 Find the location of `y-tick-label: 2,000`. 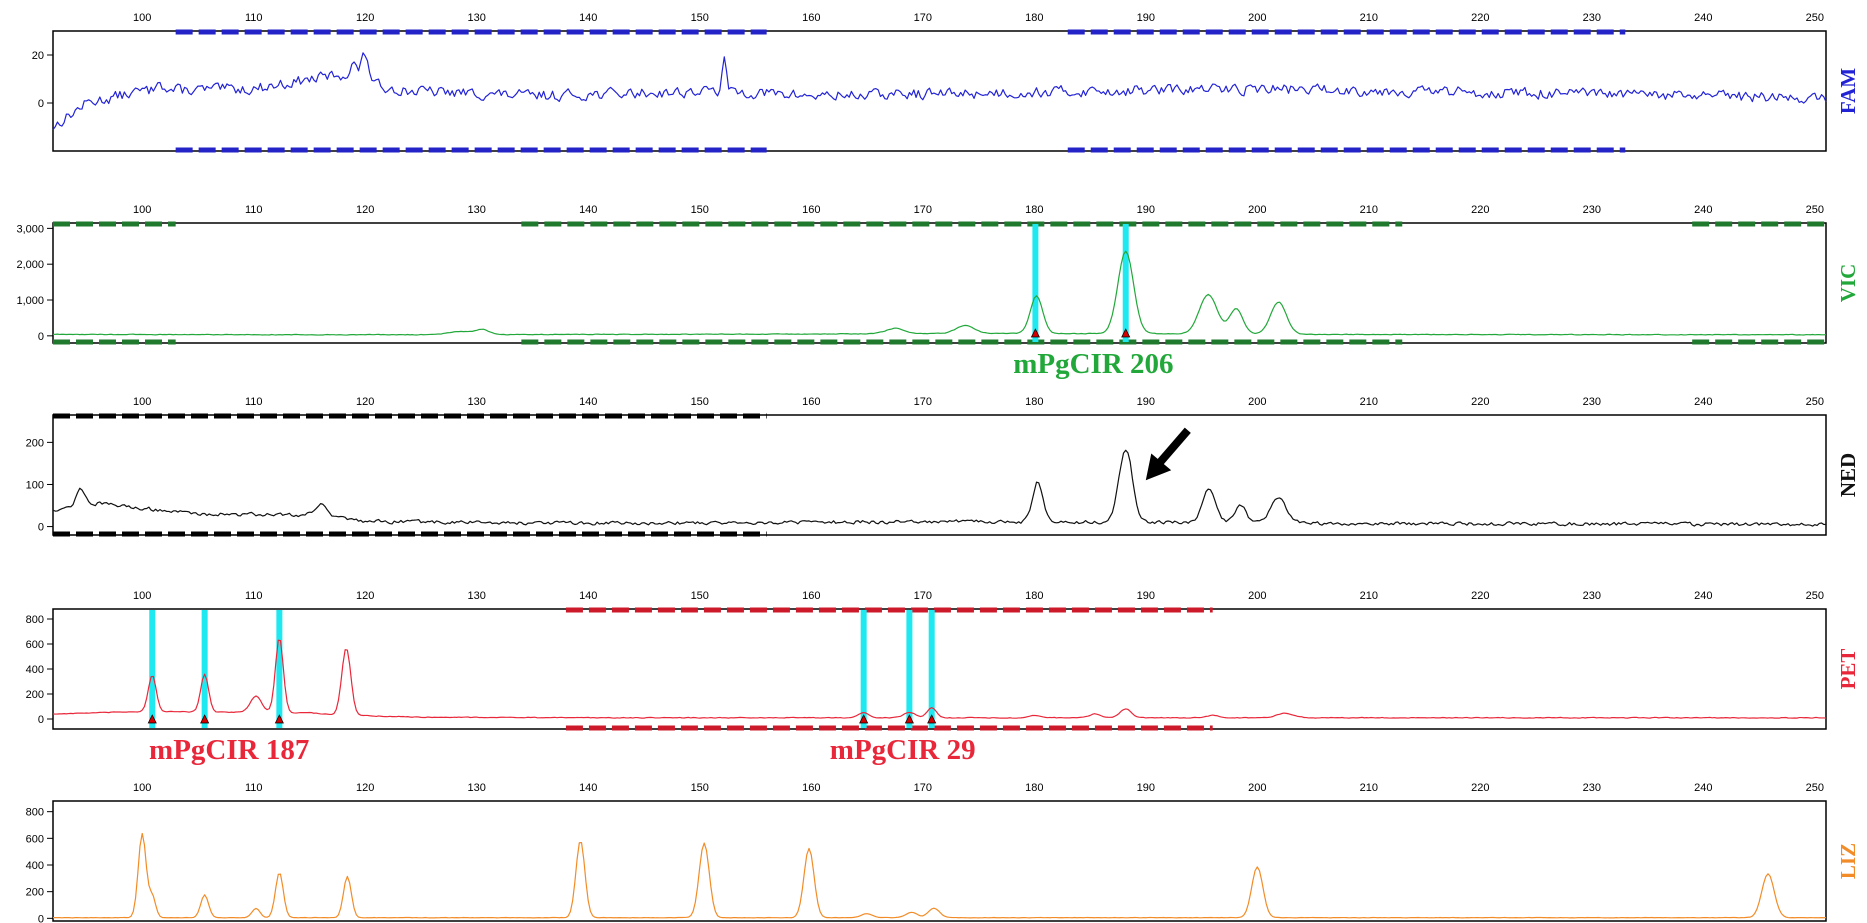

y-tick-label: 2,000 is located at coordinates (30, 265).